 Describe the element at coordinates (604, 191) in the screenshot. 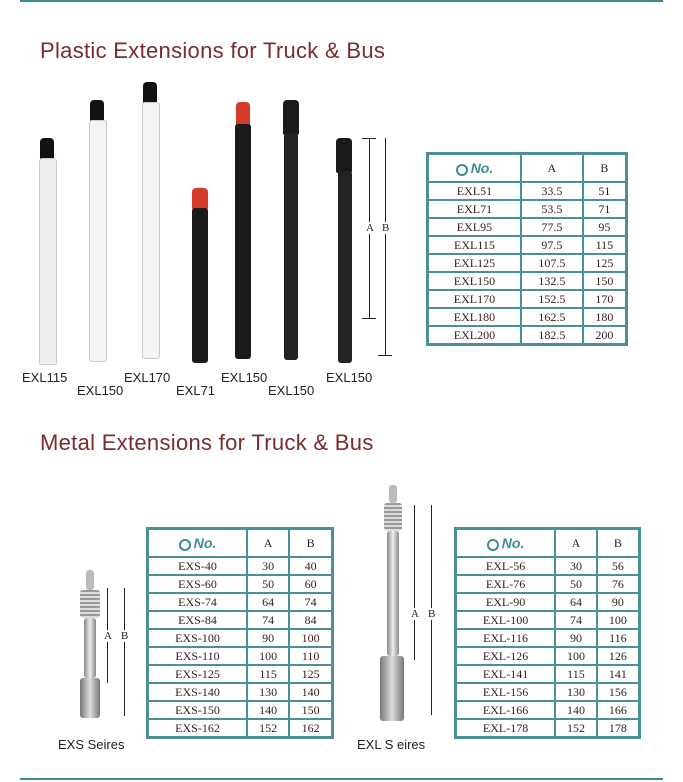

I see `table-cell: 51` at that location.